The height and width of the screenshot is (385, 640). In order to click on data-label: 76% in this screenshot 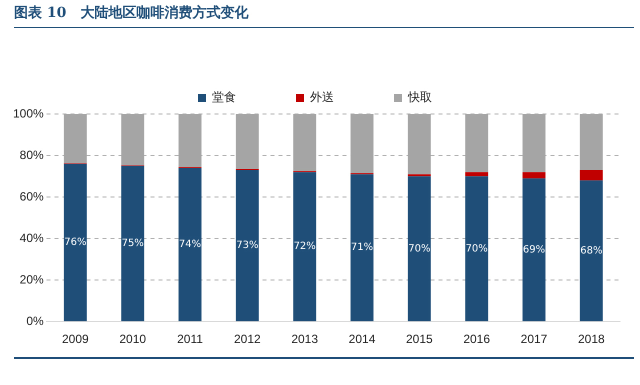, I will do `click(75, 242)`.